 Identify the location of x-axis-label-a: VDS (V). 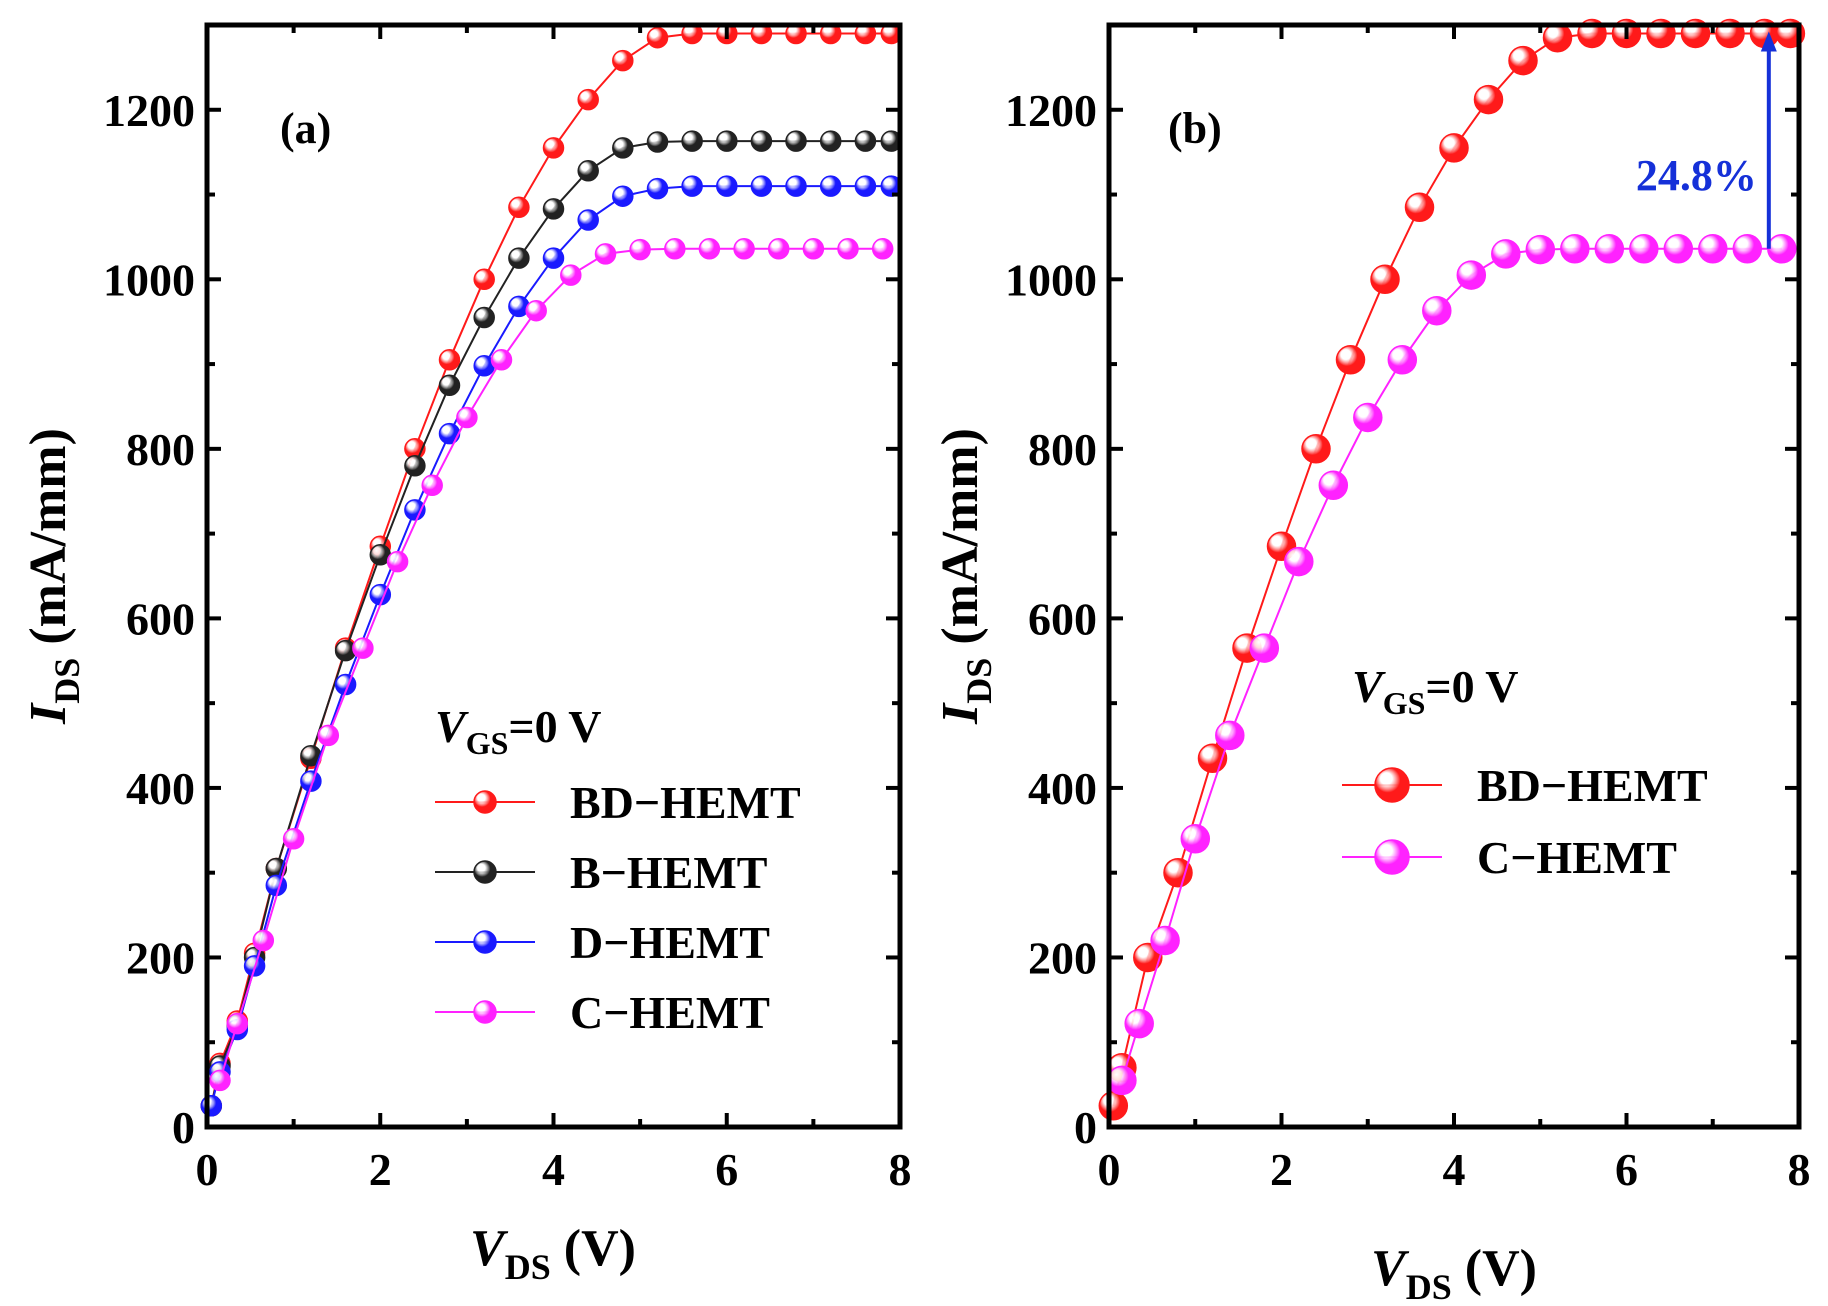
(553, 1253).